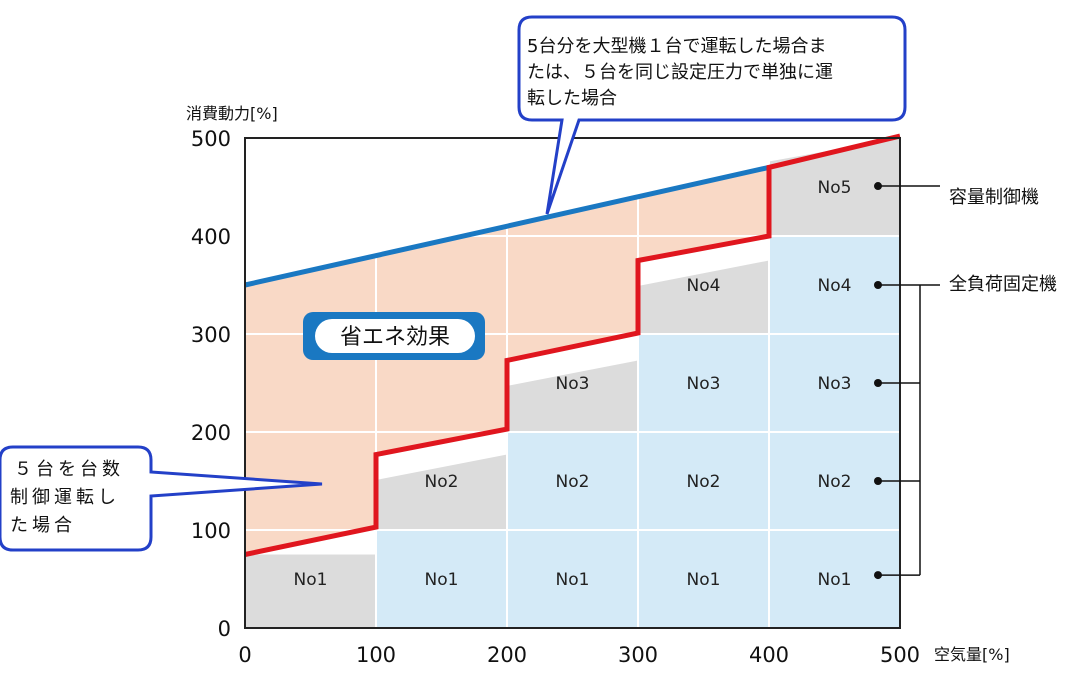  I want to click on callout-left-line-1: ５台を台数, so click(69, 469).